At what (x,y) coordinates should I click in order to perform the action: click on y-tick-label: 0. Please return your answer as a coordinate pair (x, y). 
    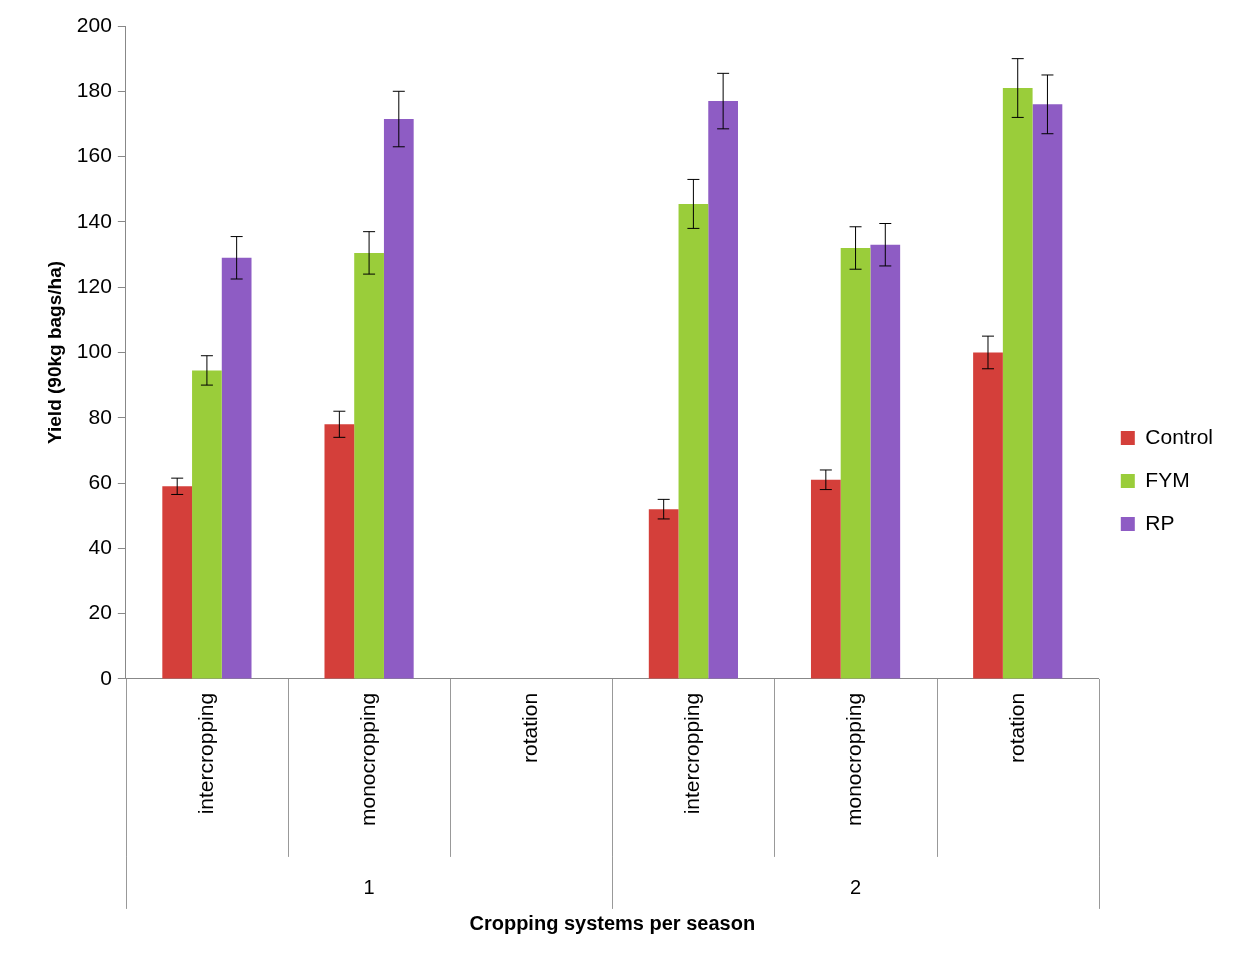
    Looking at the image, I should click on (106, 677).